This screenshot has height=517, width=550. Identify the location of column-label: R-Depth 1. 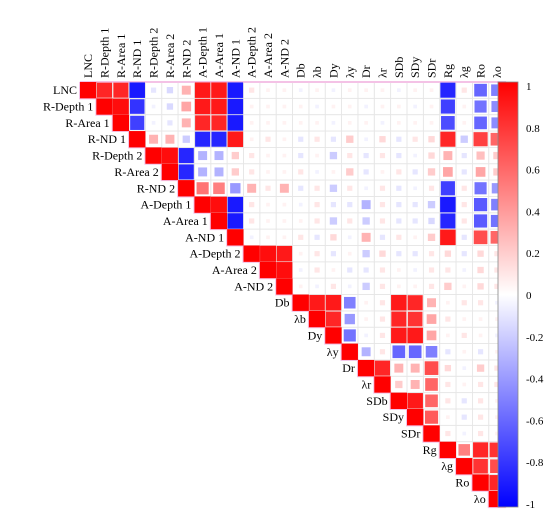
(105, 53).